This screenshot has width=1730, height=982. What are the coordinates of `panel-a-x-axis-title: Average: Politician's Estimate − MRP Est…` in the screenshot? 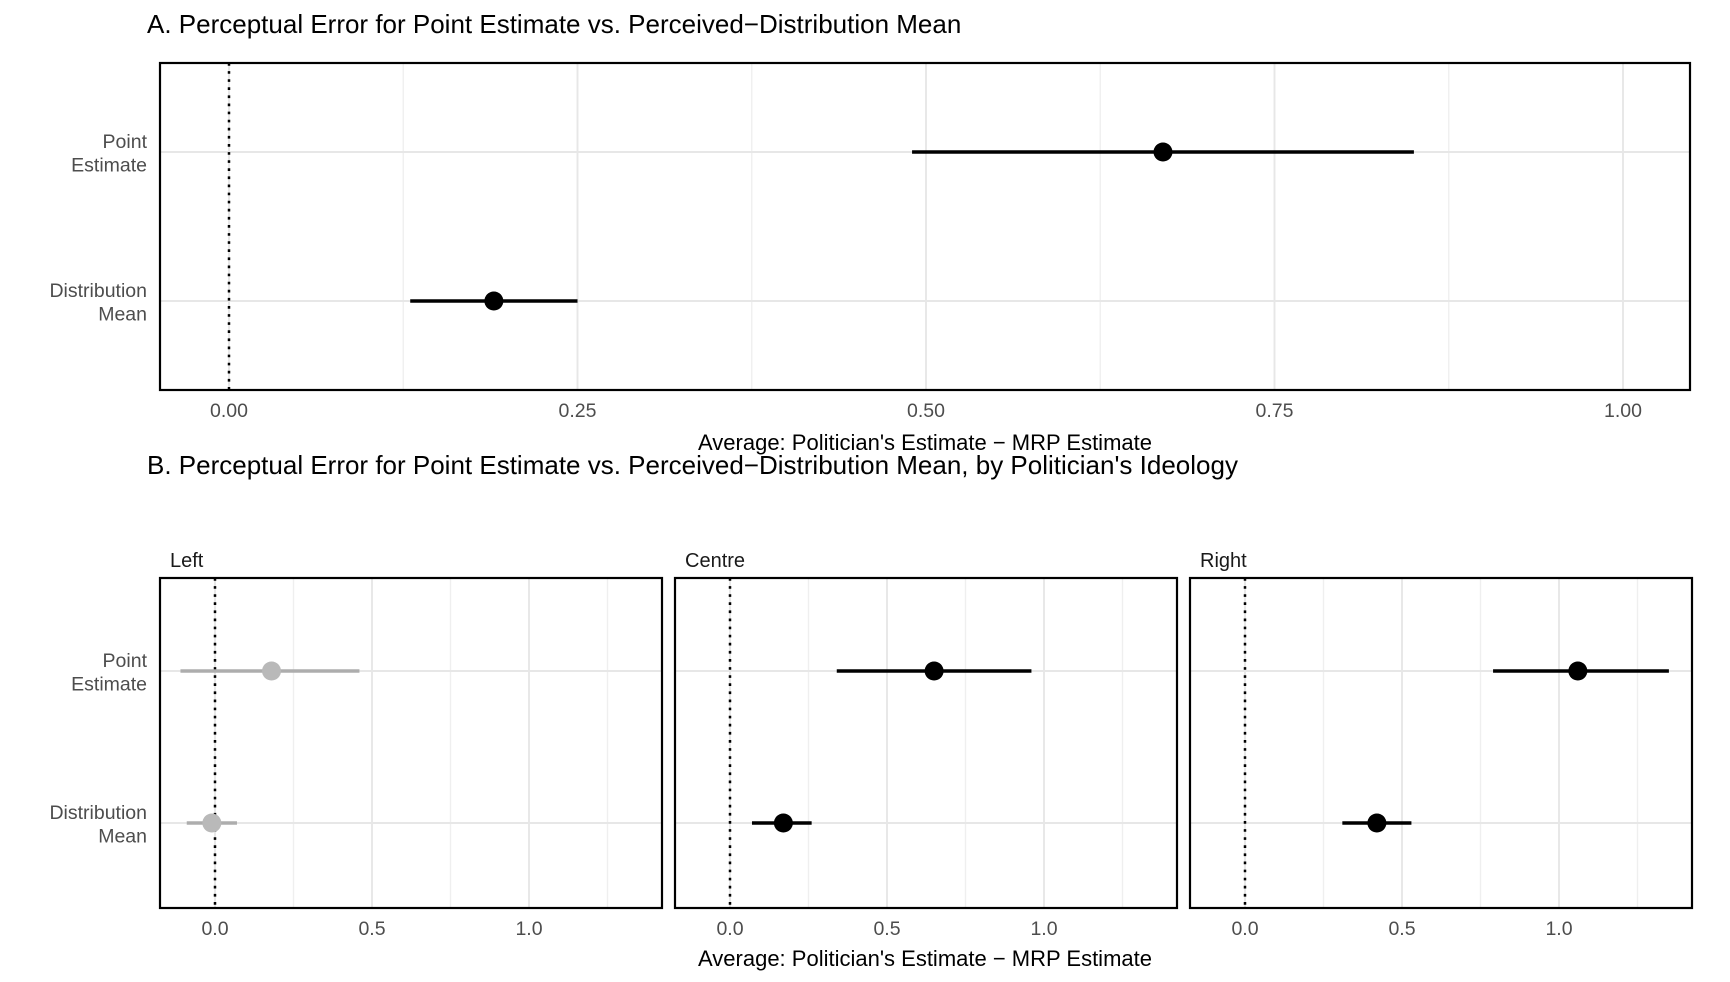 It's located at (925, 442).